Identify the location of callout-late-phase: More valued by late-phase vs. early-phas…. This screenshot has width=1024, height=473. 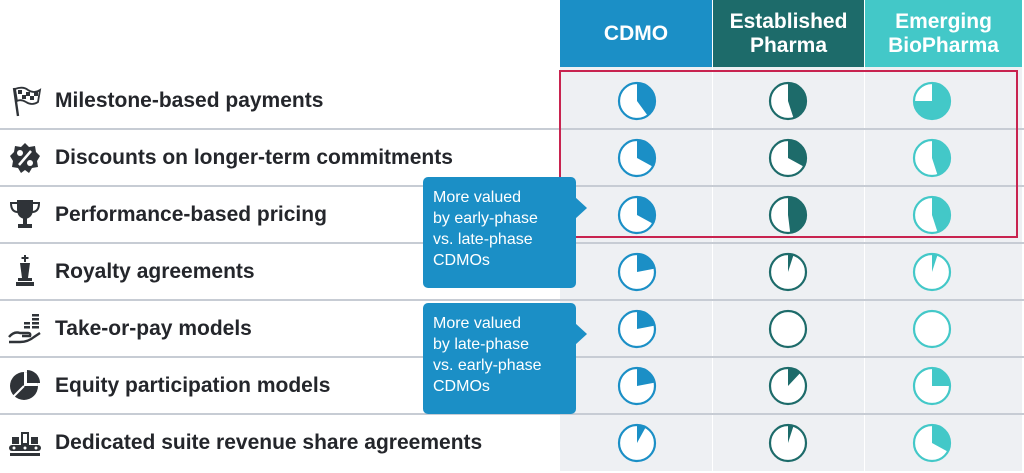
(505, 358).